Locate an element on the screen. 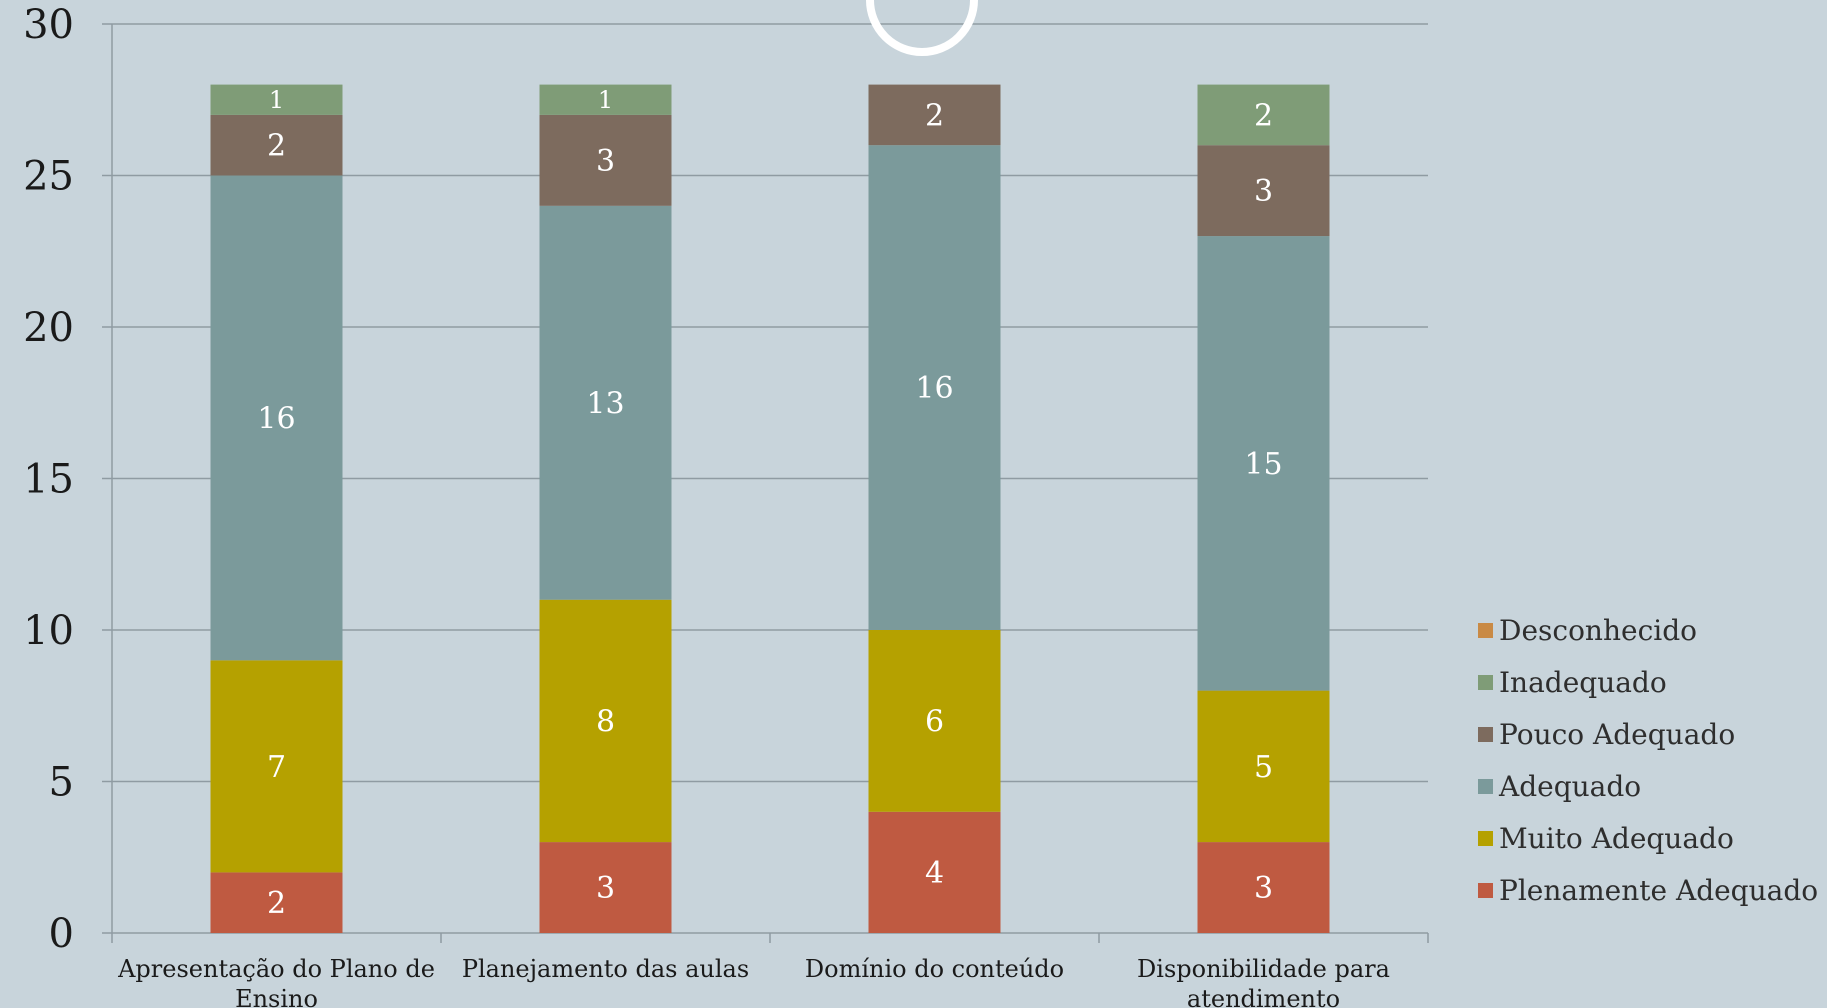 This screenshot has width=1827, height=1008. data-label: 5 is located at coordinates (1263, 767).